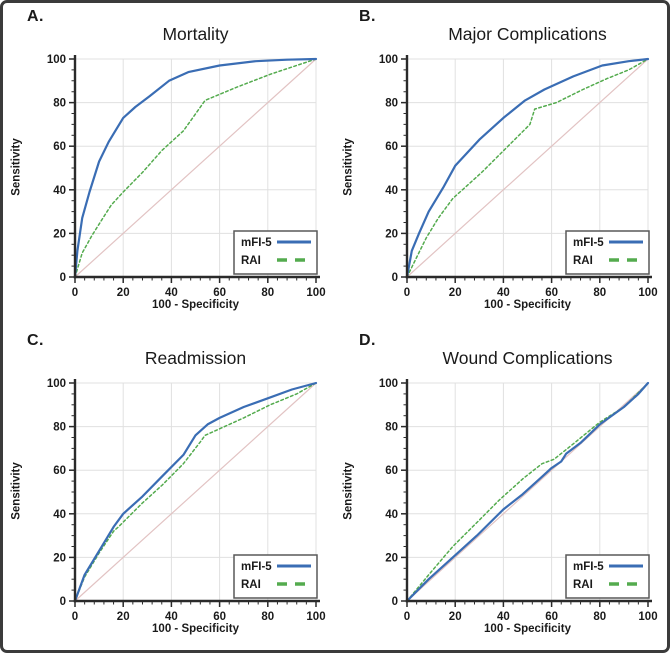 The width and height of the screenshot is (670, 653). Describe the element at coordinates (367, 16) in the screenshot. I see `panel-letter-b: B.` at that location.